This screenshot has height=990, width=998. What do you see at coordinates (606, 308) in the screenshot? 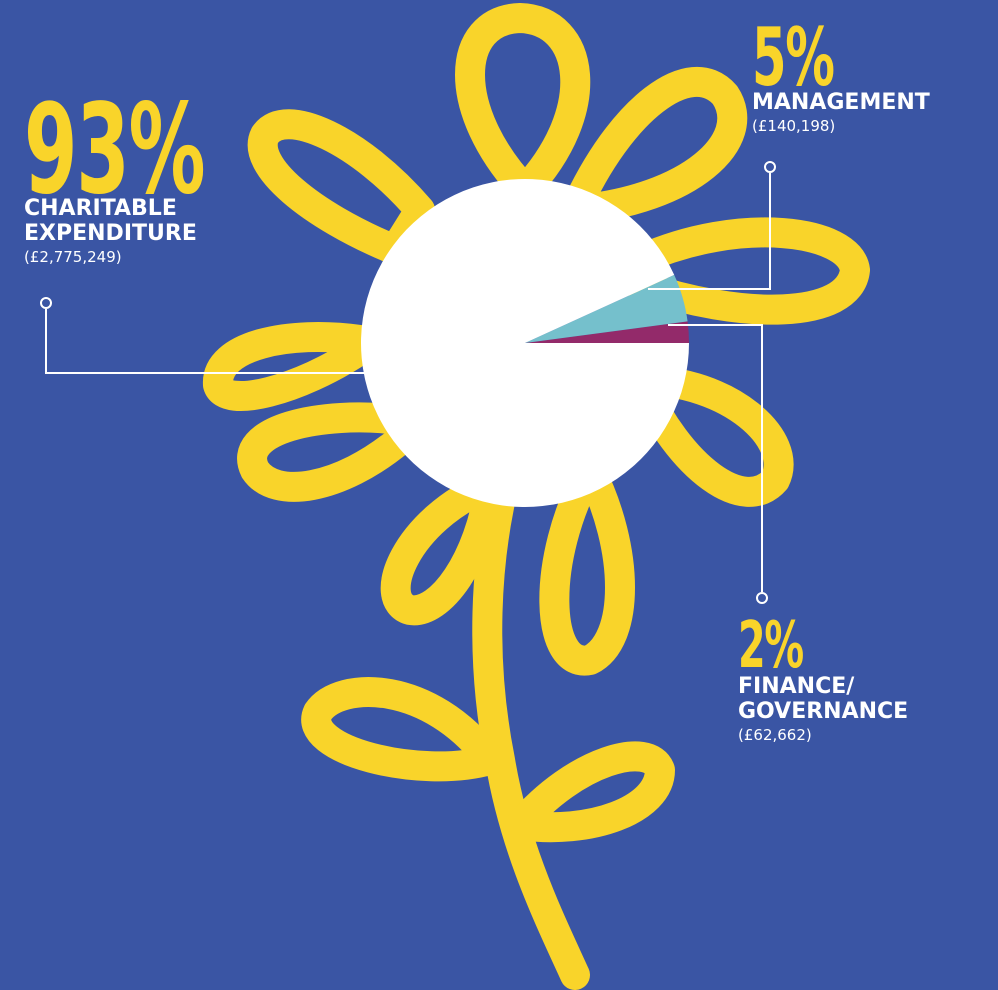
I see `pie-slice-management` at bounding box center [606, 308].